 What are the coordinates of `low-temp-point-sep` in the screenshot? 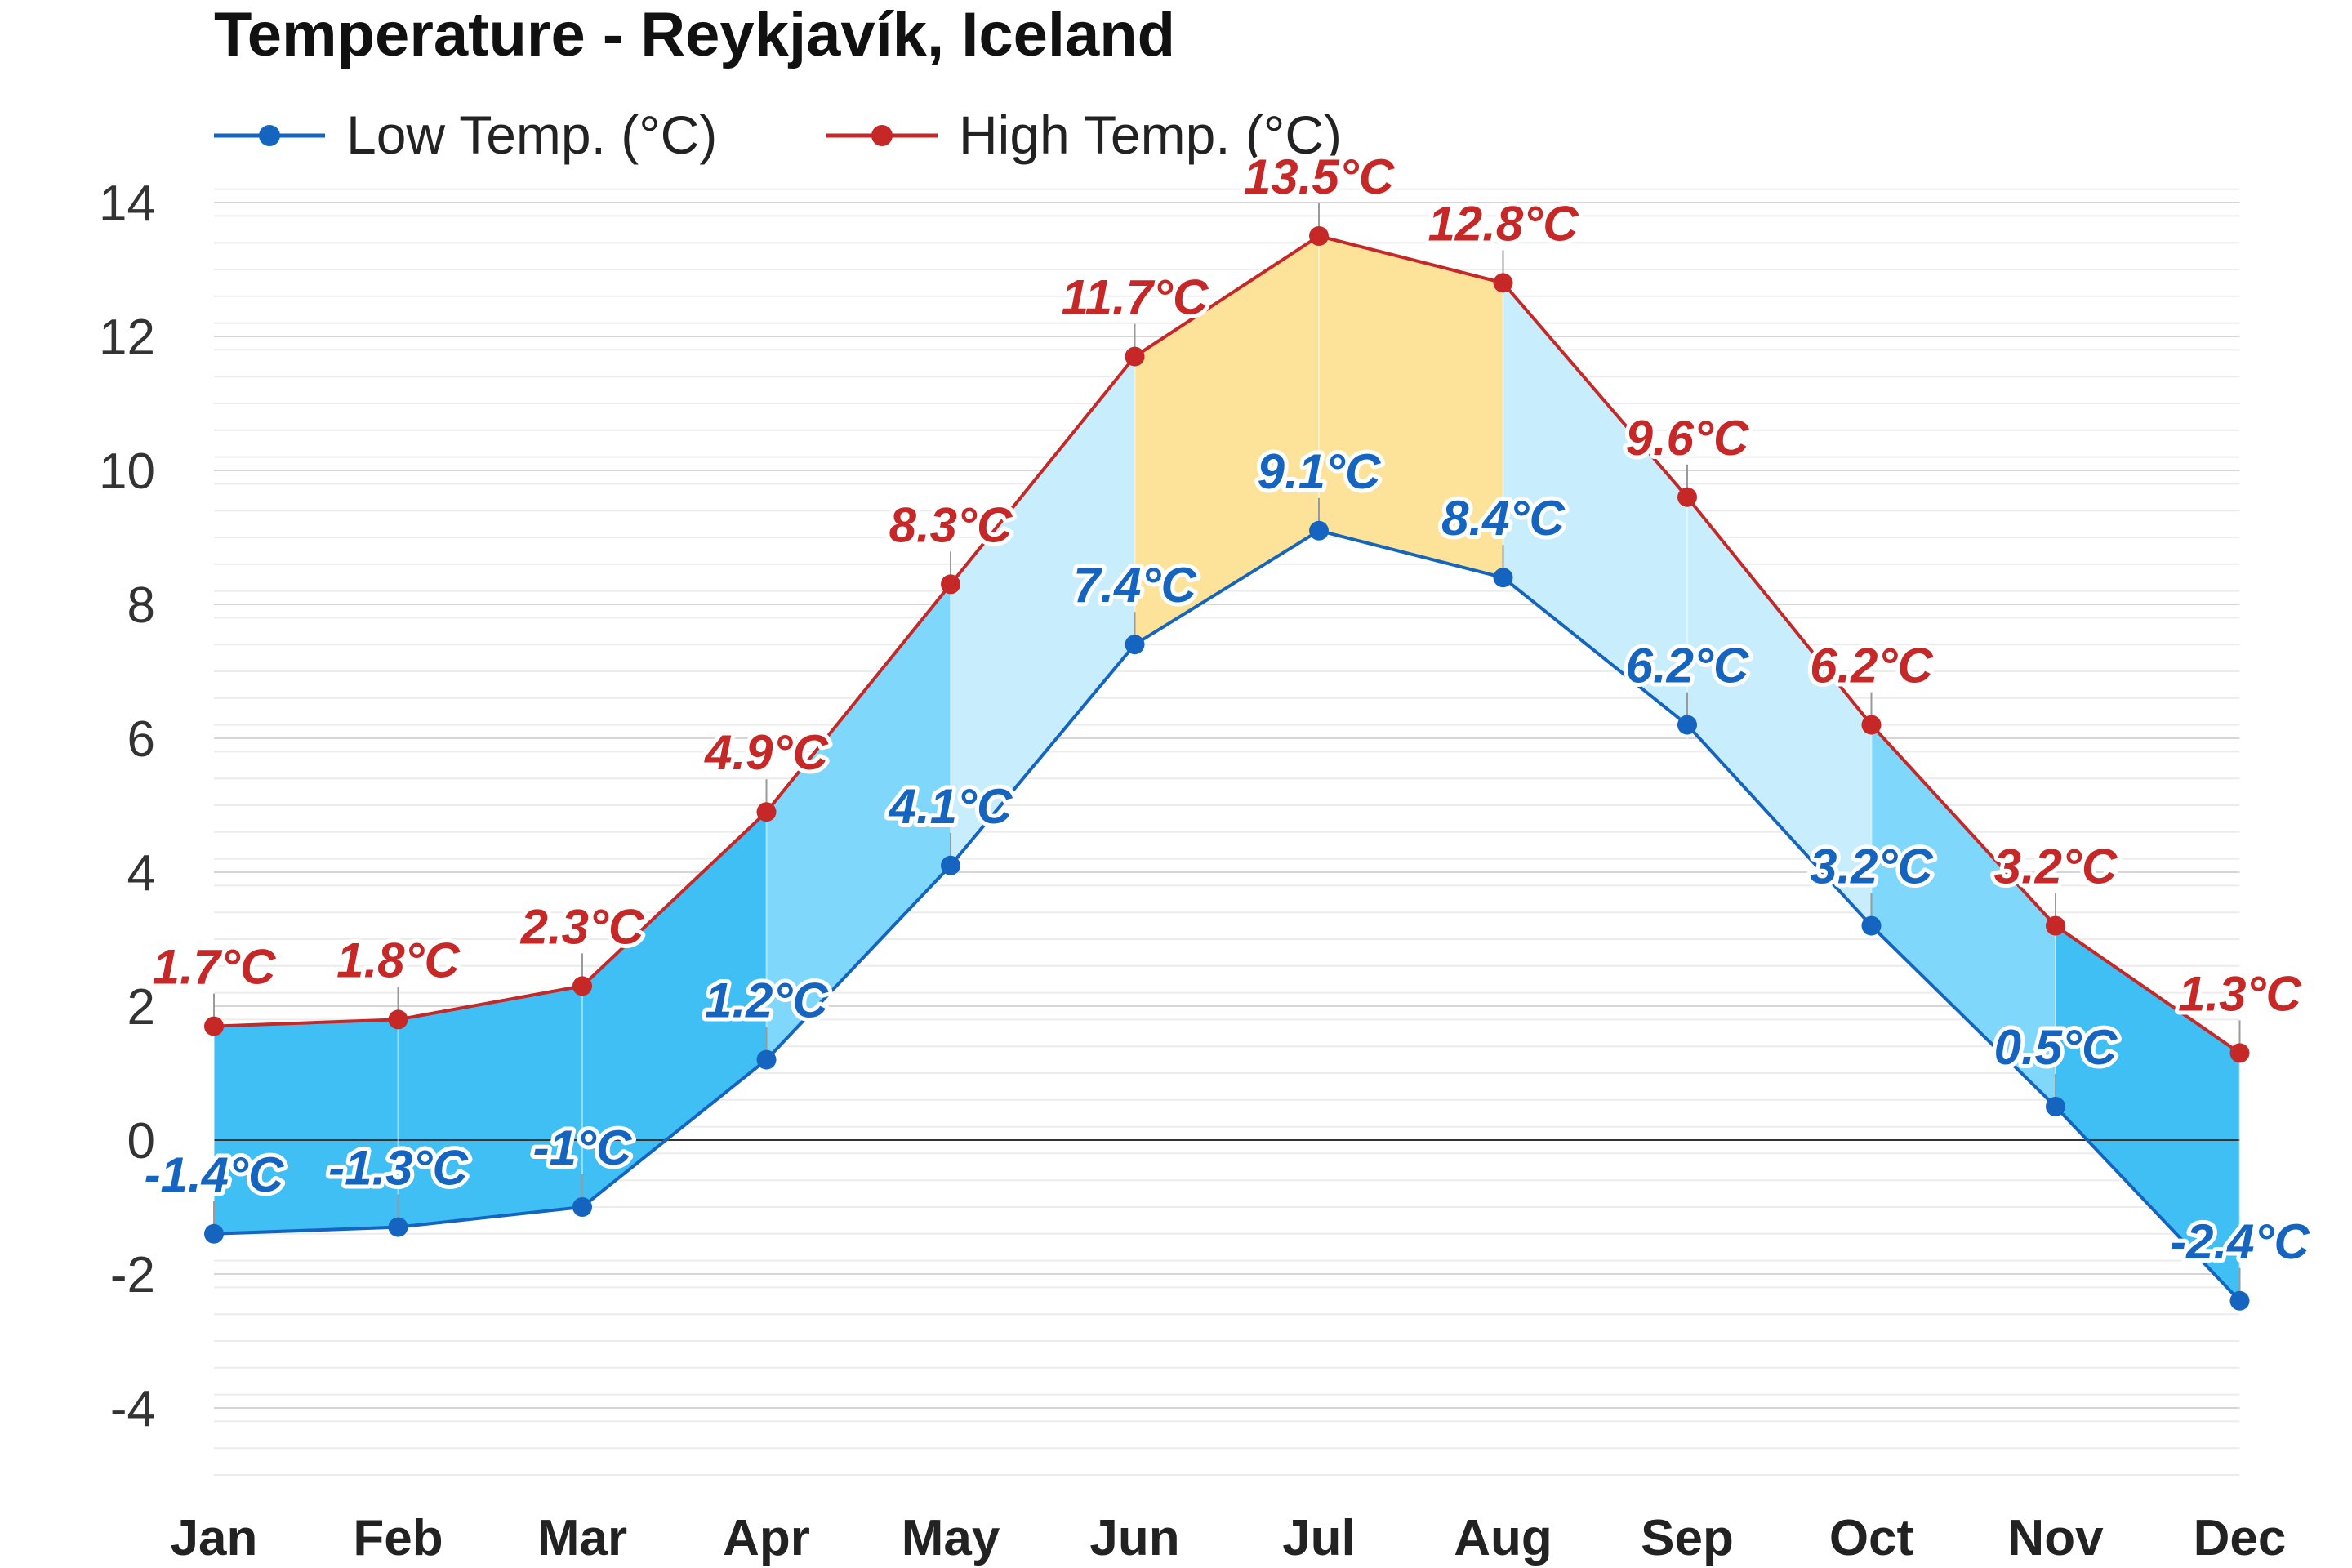 It's located at (1687, 725).